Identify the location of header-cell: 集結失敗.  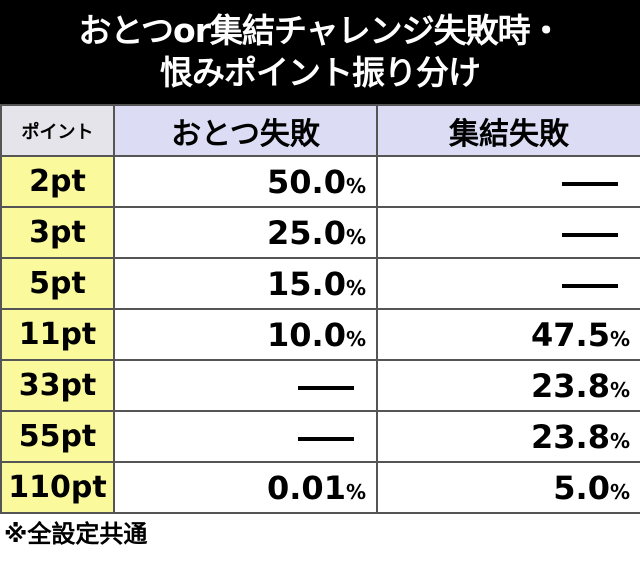
(508, 130).